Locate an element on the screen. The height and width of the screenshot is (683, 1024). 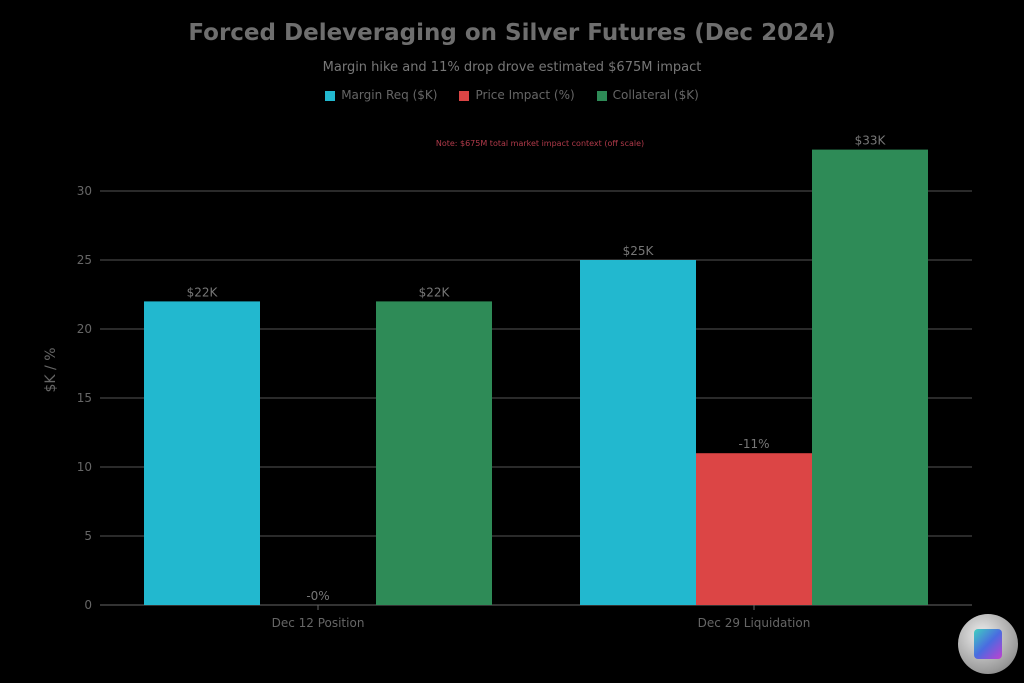
logo-mark is located at coordinates (988, 644).